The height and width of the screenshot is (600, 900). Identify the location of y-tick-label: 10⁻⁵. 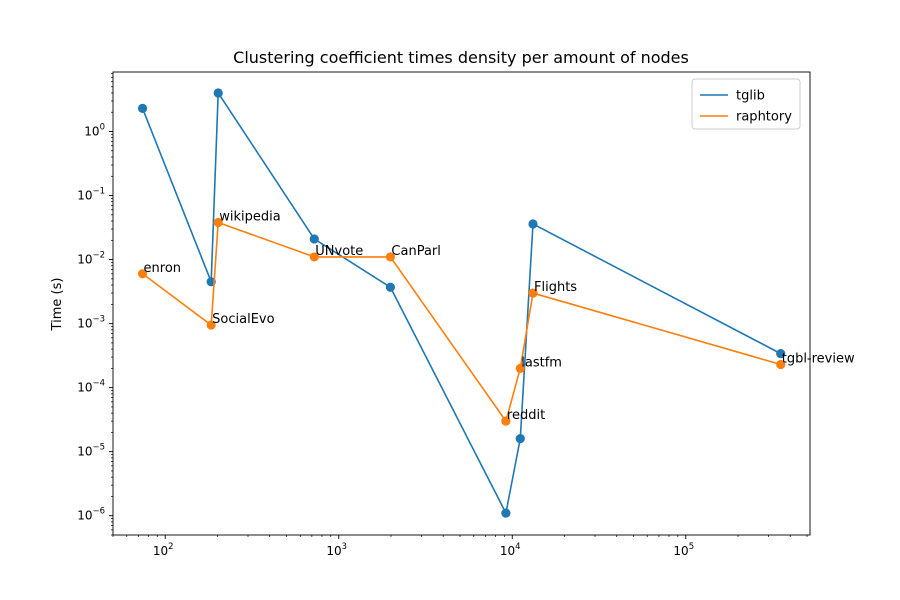
(91, 451).